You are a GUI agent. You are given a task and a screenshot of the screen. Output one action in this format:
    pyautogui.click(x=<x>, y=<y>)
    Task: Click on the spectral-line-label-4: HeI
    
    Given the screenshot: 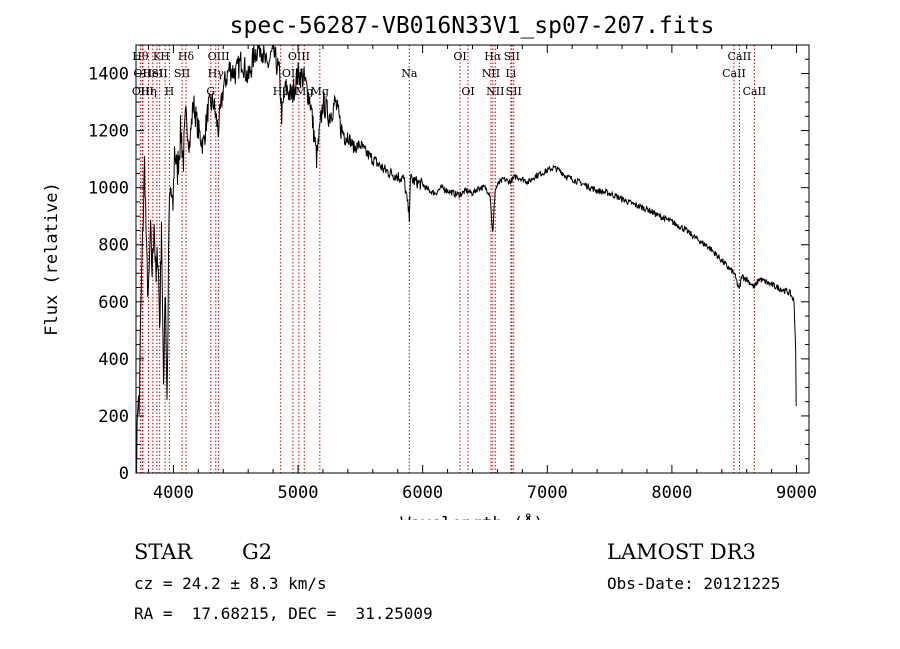 What is the action you would take?
    pyautogui.click(x=153, y=73)
    